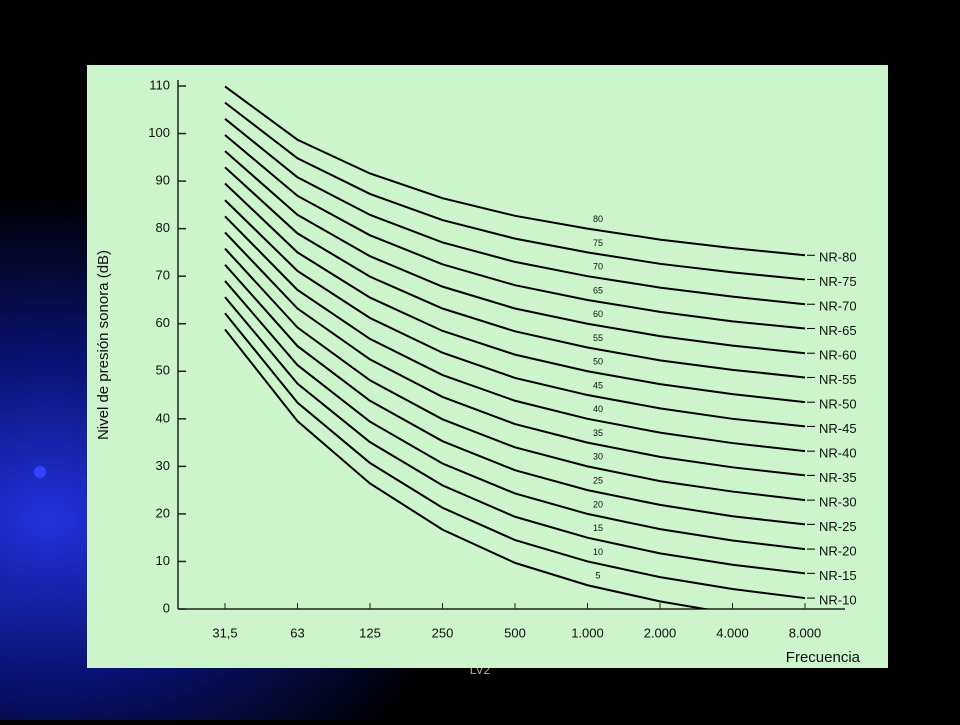 The width and height of the screenshot is (960, 725). What do you see at coordinates (163, 180) in the screenshot?
I see `y-tick-label: 90` at bounding box center [163, 180].